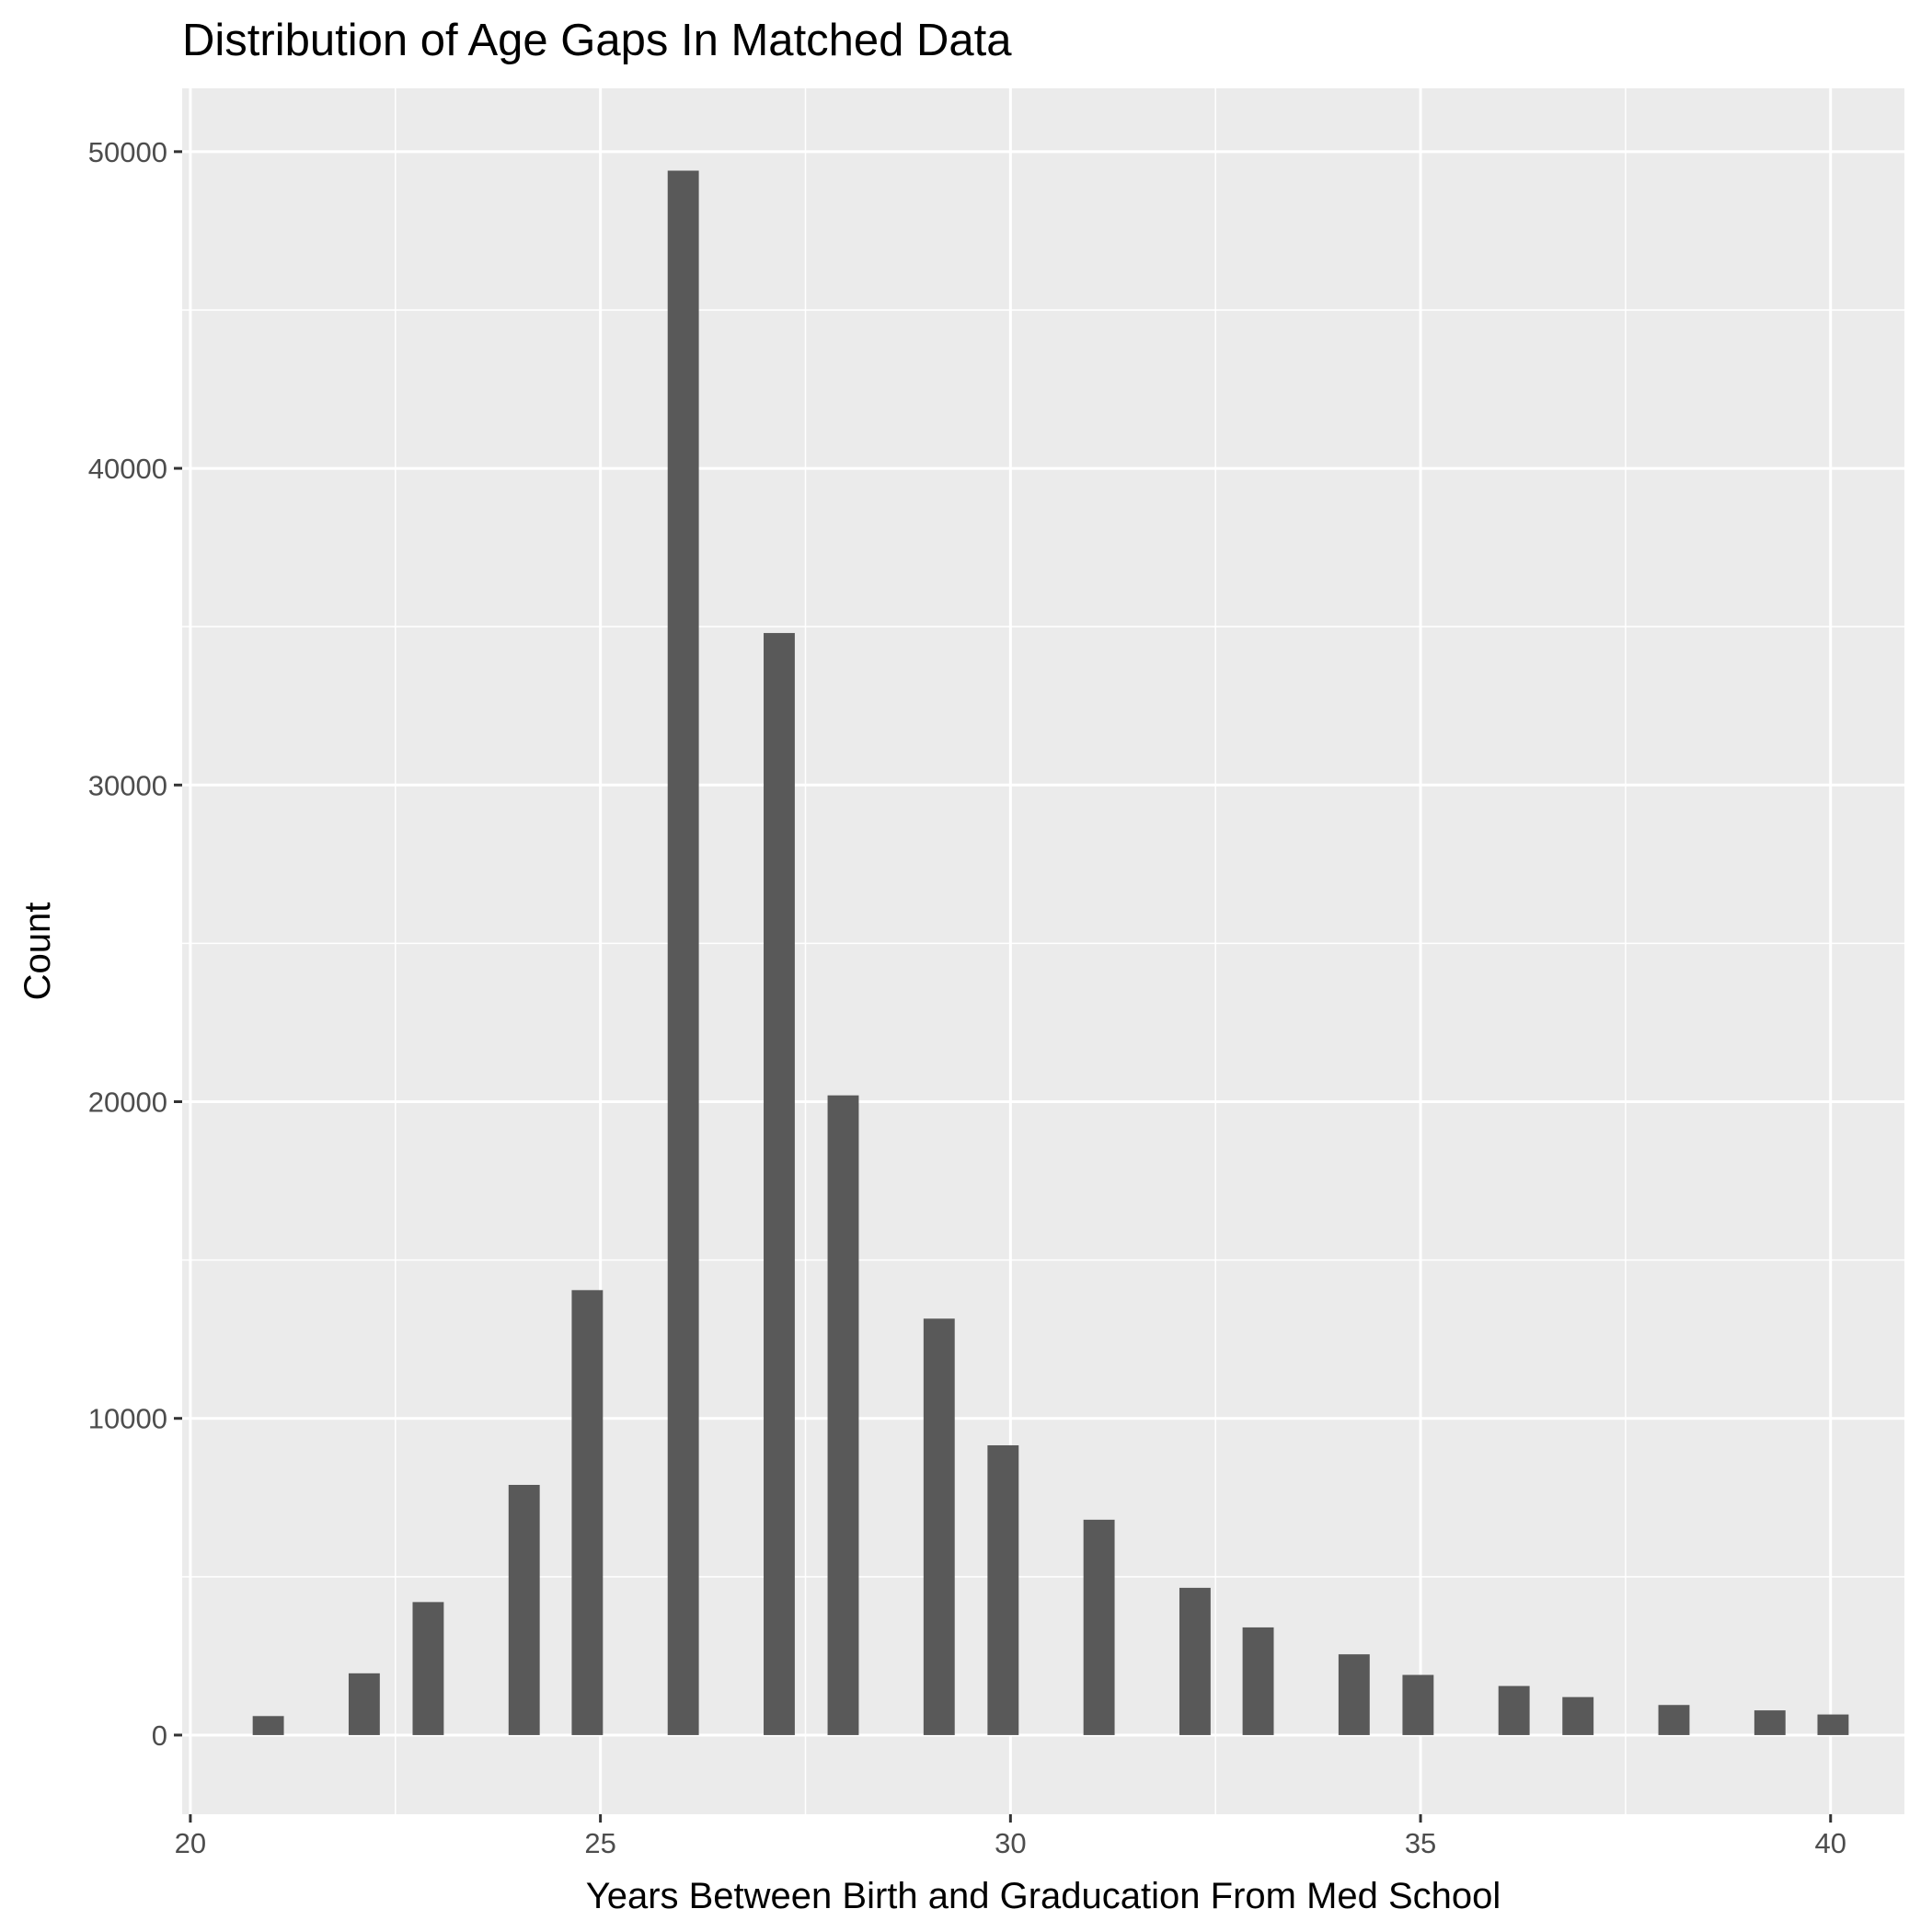 The height and width of the screenshot is (1932, 1932). Describe the element at coordinates (1830, 1843) in the screenshot. I see `x-tick-label: 40` at that location.